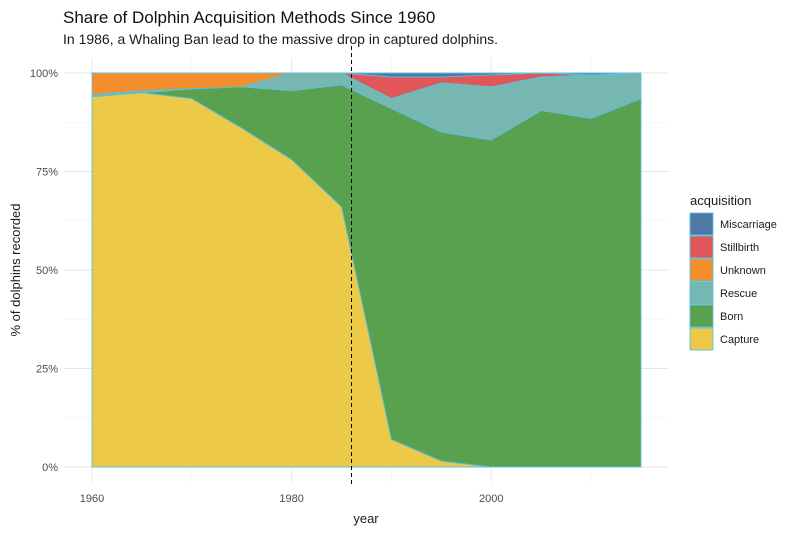 This screenshot has height=533, width=800. I want to click on x-axis-ticks: 1960 1980 2000, so click(292, 499).